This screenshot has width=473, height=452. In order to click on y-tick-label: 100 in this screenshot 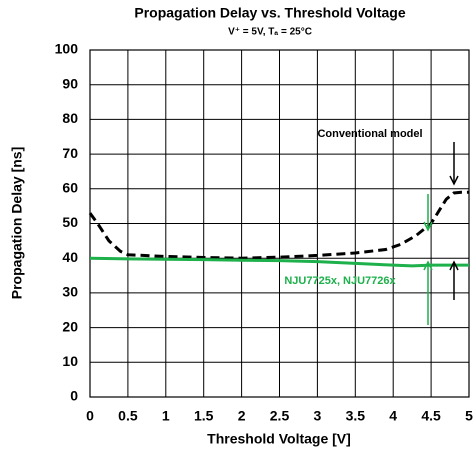, I will do `click(67, 49)`.